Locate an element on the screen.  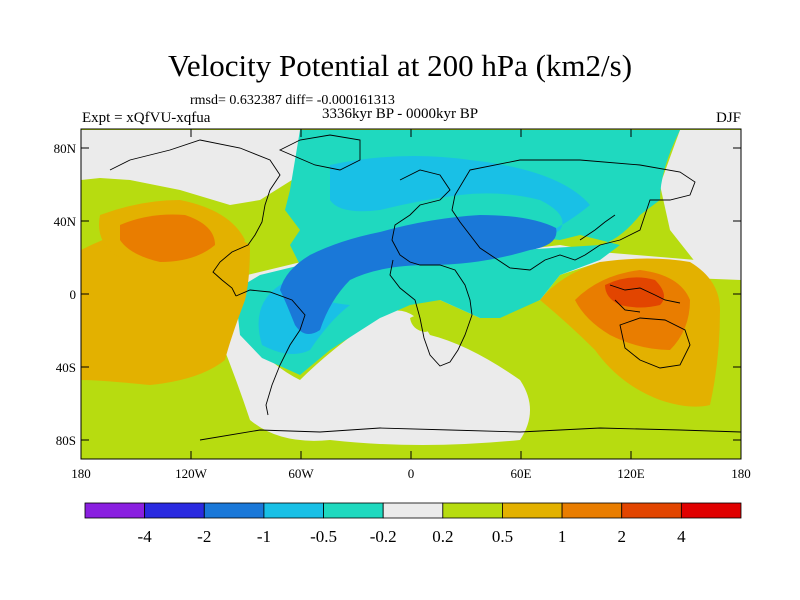
field-near-zero-north-america is located at coordinates (190, 167).